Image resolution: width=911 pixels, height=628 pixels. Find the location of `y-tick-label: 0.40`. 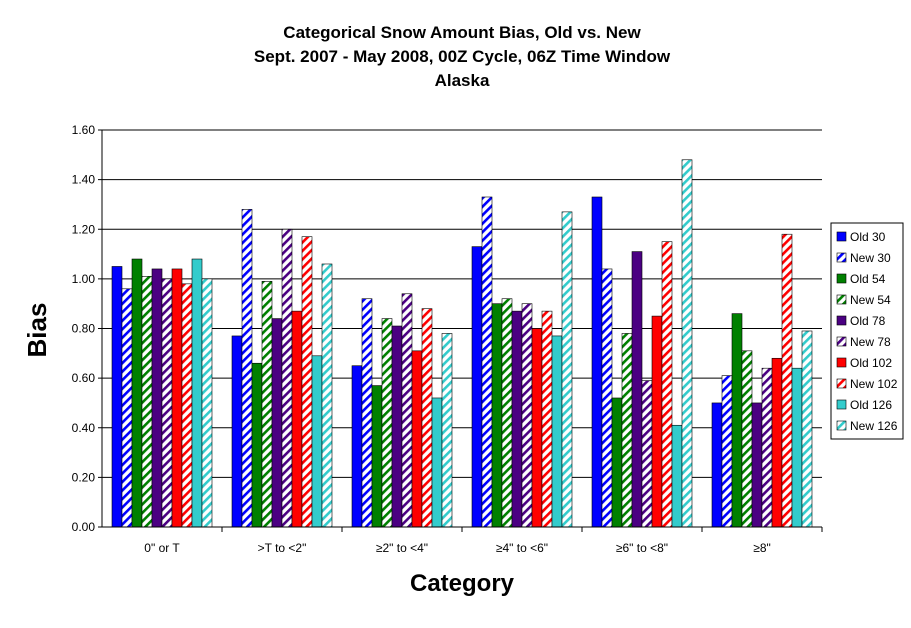

y-tick-label: 0.40 is located at coordinates (84, 428).